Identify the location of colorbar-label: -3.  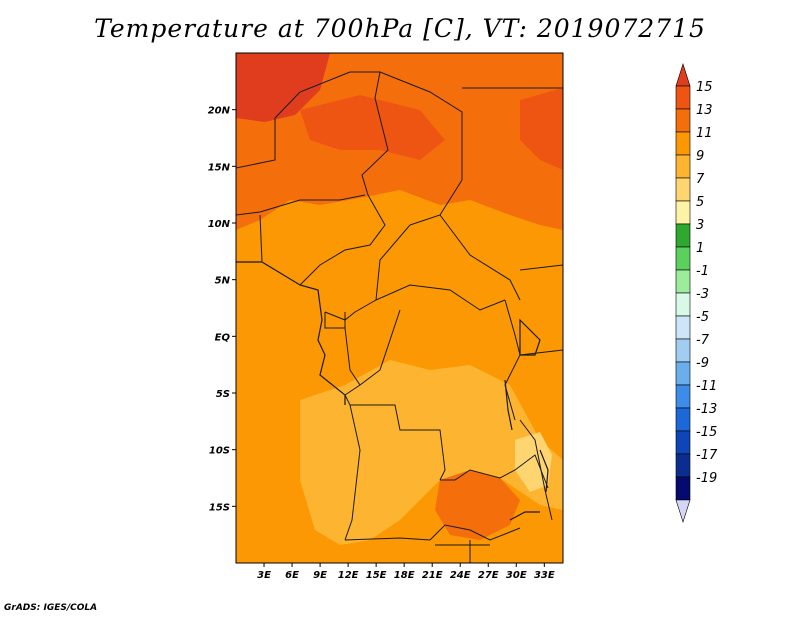
(702, 294).